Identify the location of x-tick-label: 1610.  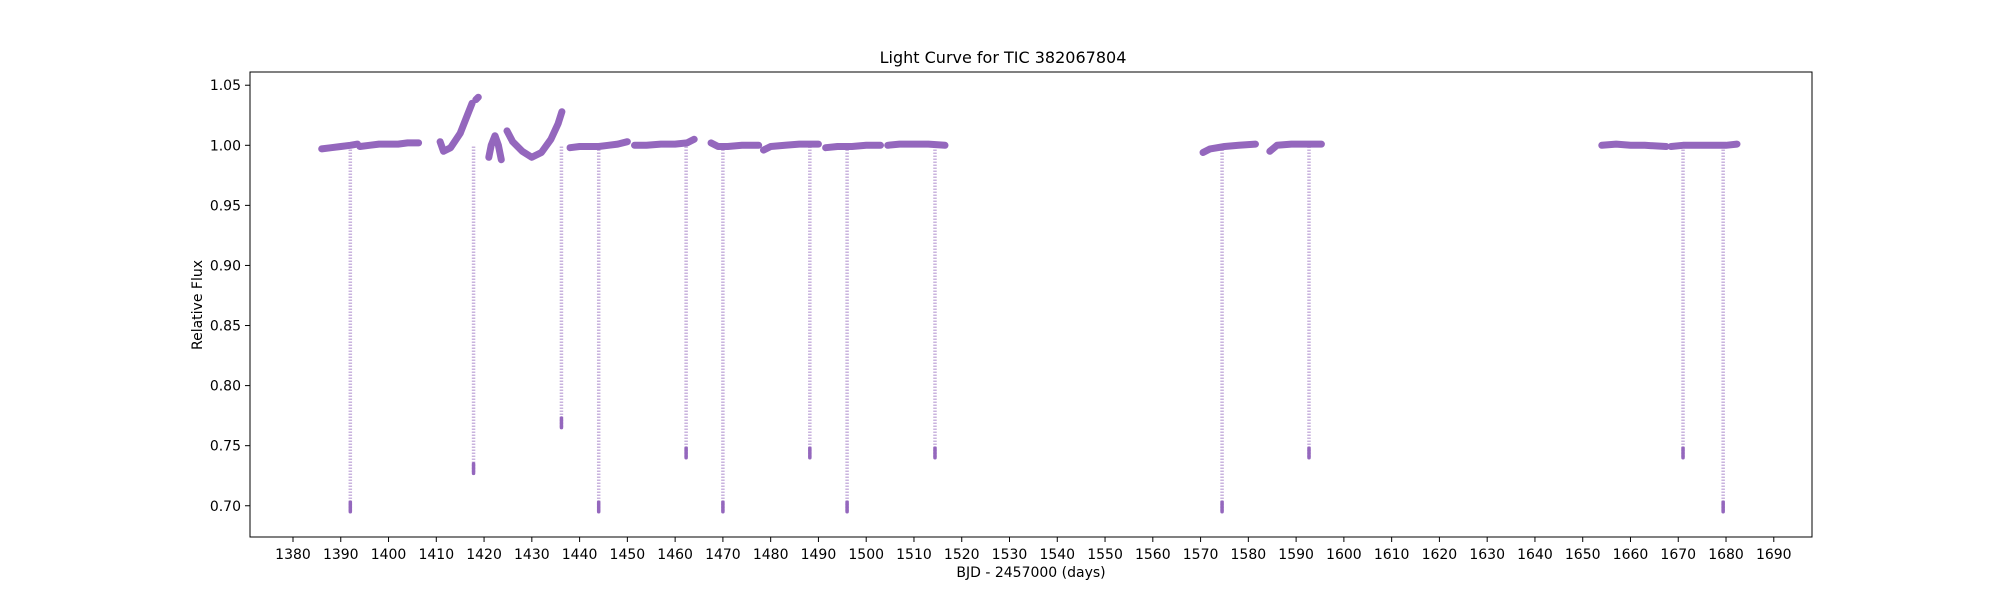
(1392, 555).